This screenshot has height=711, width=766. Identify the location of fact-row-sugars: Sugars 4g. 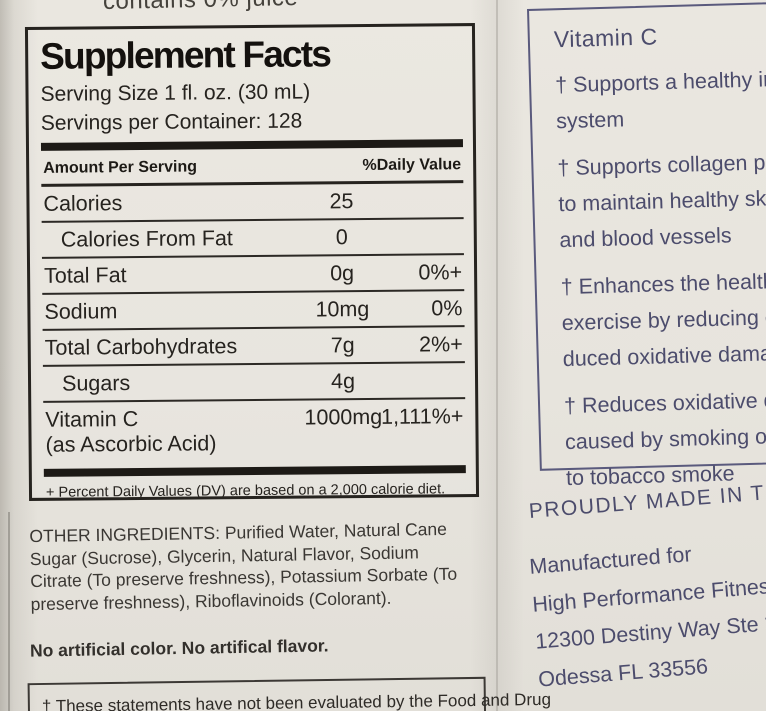
(254, 382).